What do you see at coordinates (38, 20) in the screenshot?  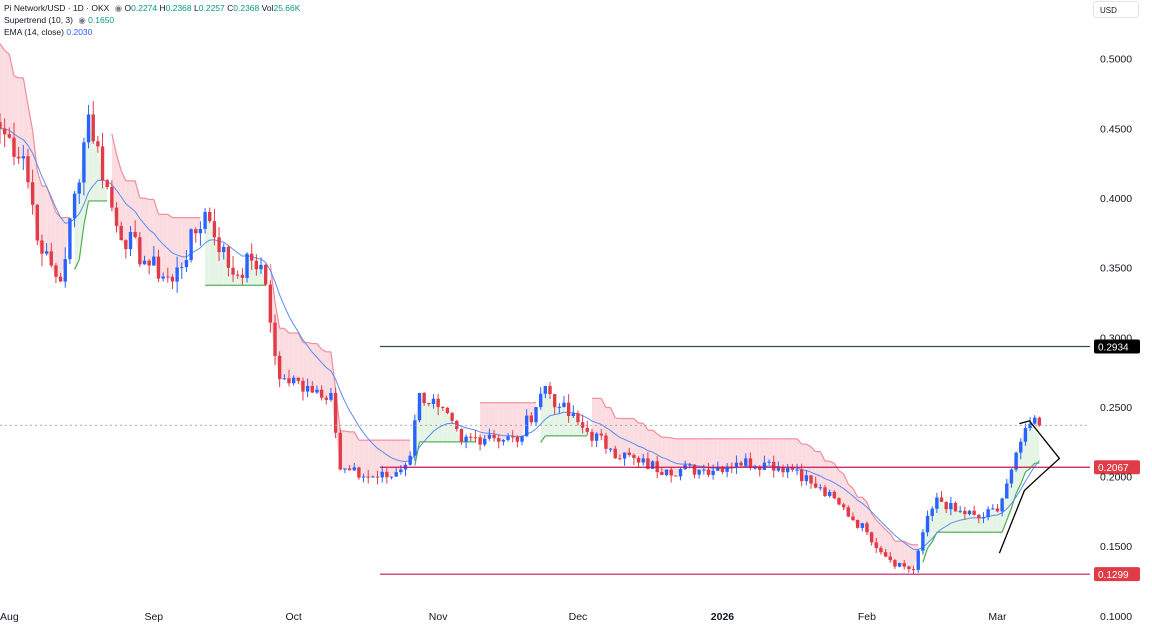 I see `supertrend-label: Supertrend (10, 3)` at bounding box center [38, 20].